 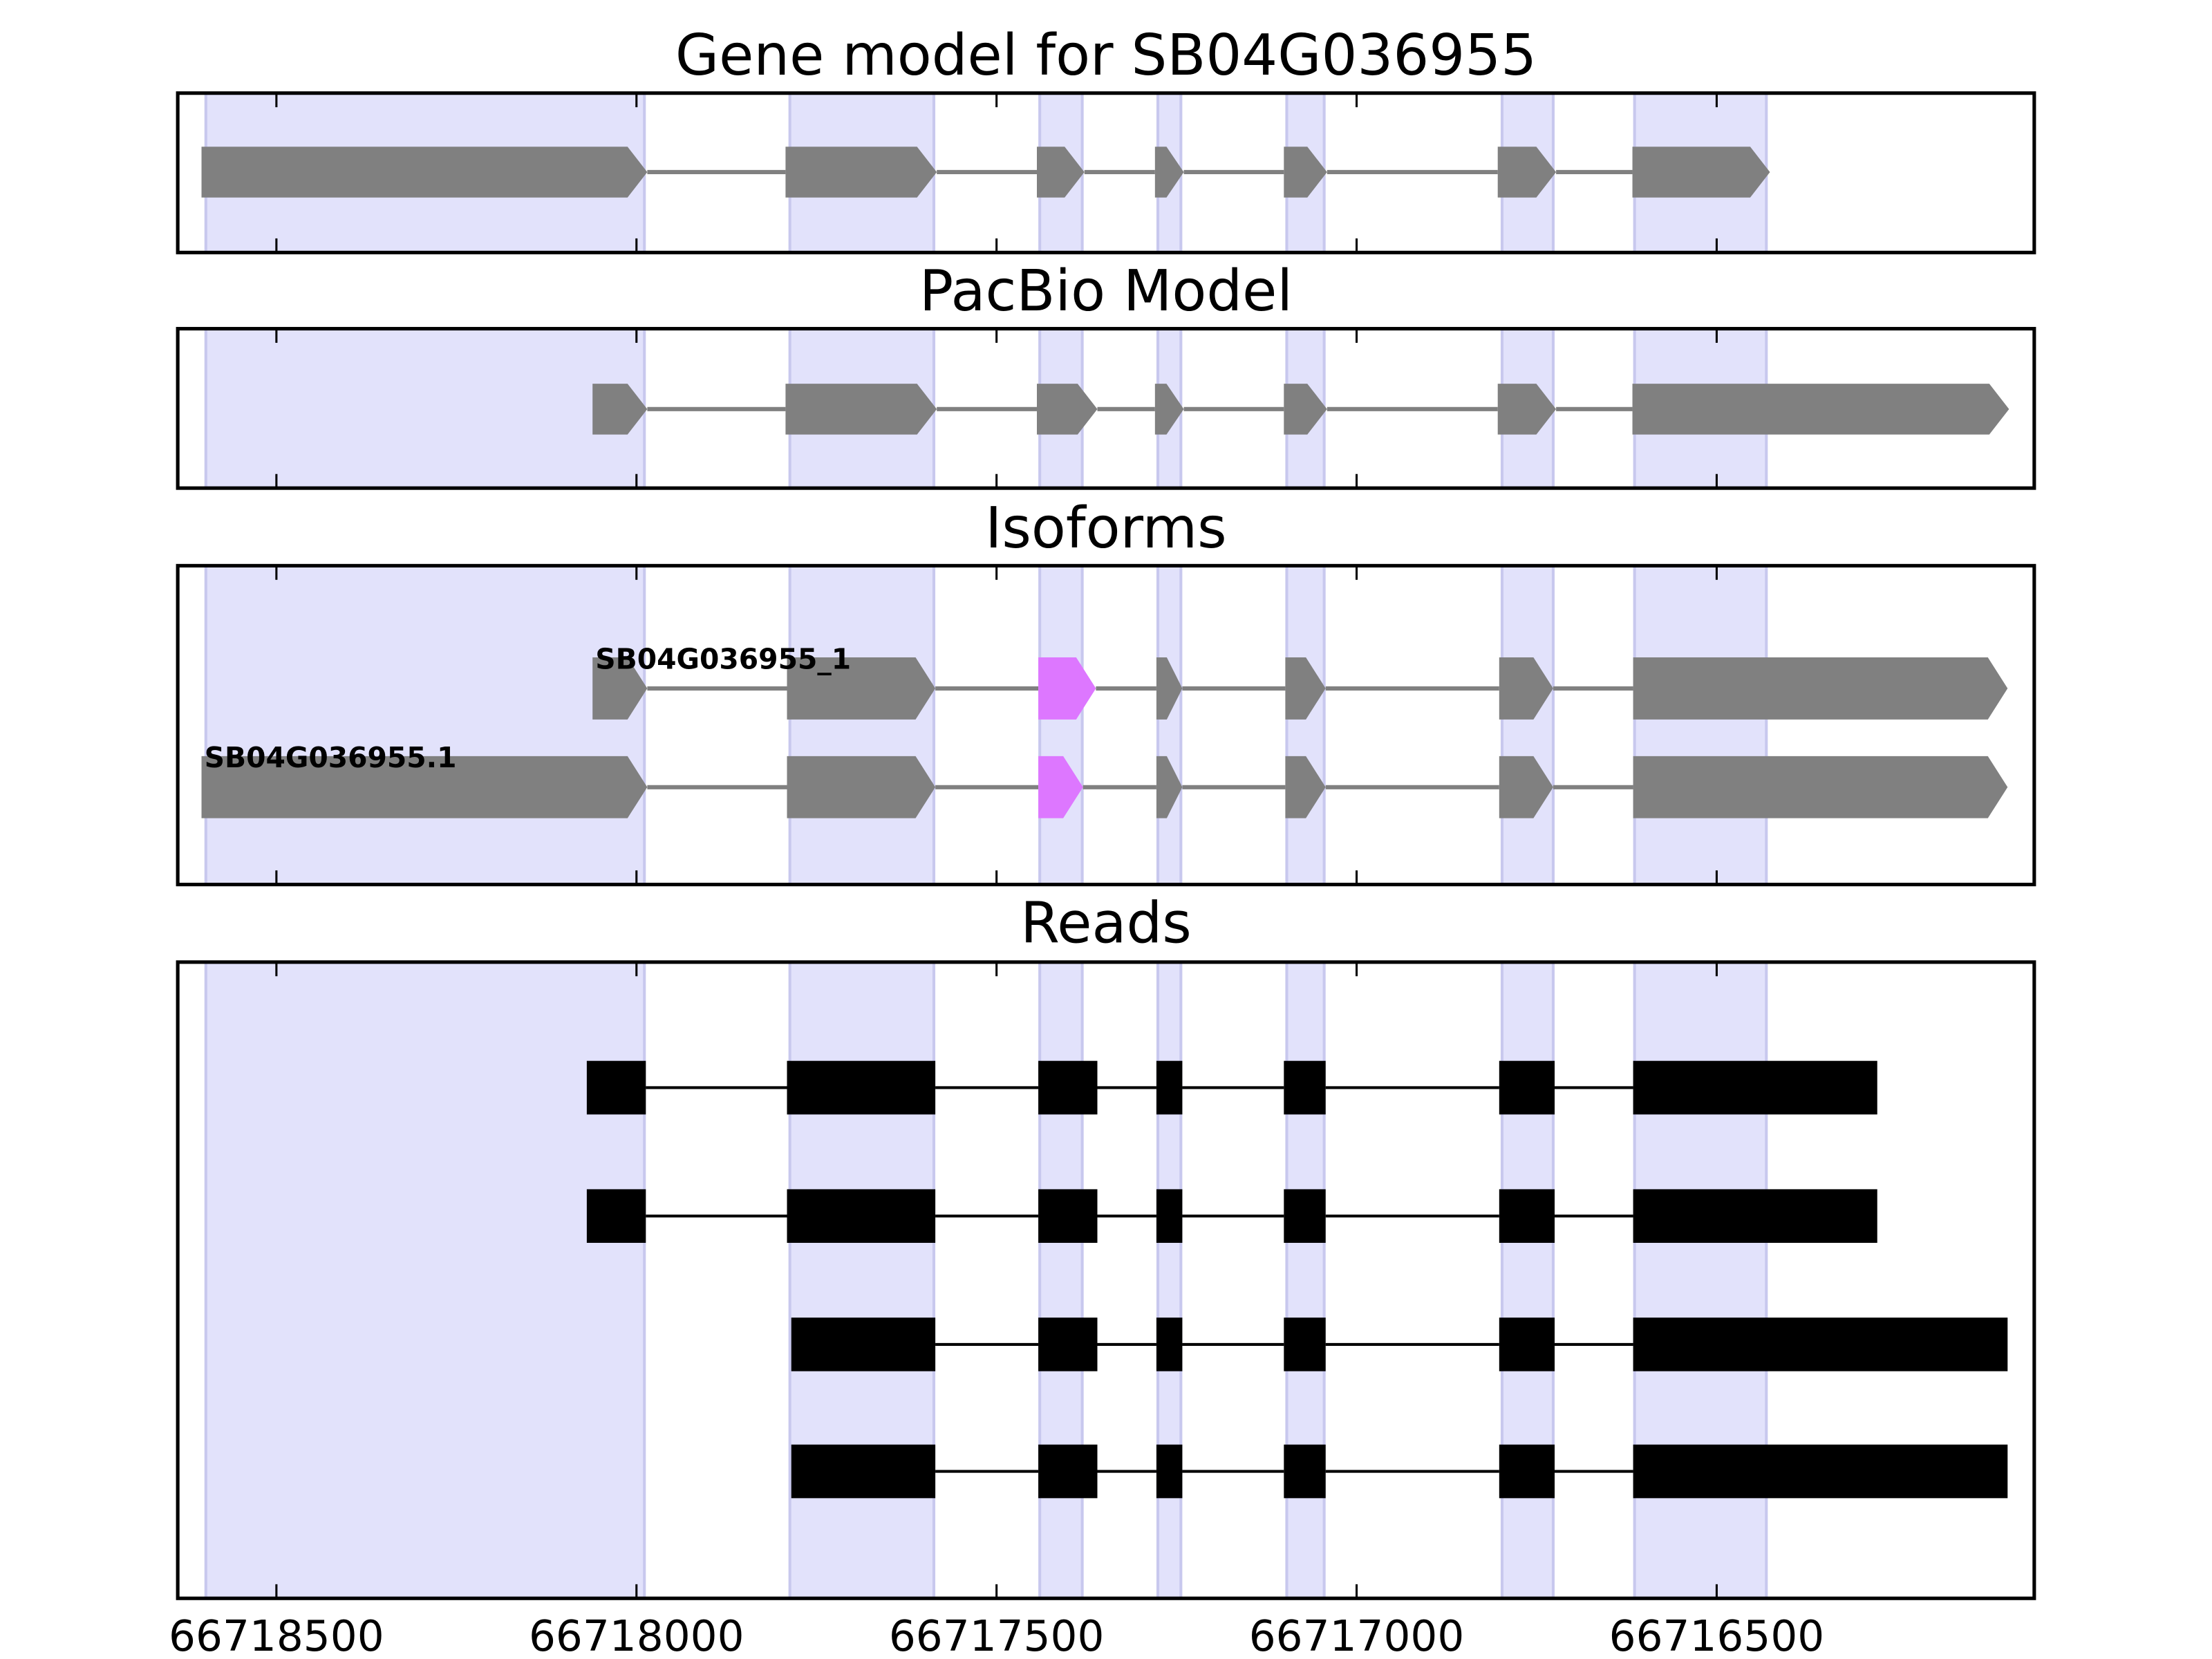 What do you see at coordinates (1106, 923) in the screenshot?
I see `panel-title: Reads` at bounding box center [1106, 923].